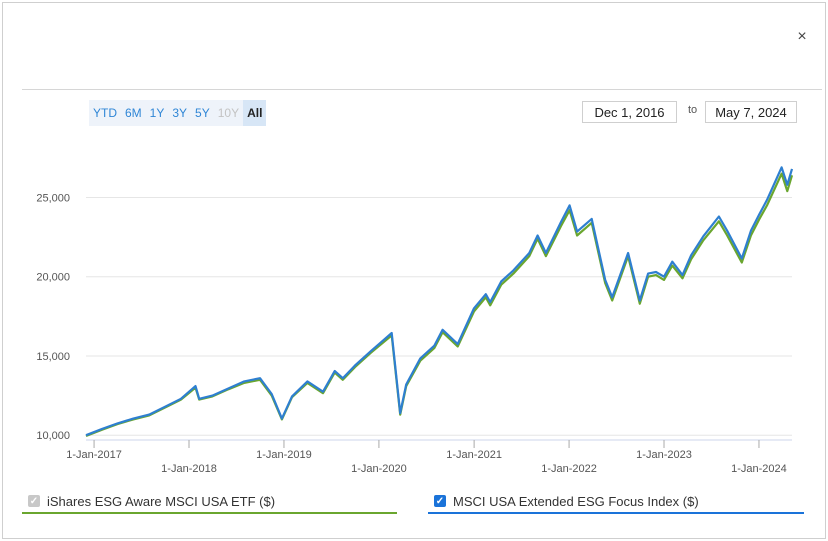  I want to click on x-tick-label: 1-Jan-2024, so click(759, 469).